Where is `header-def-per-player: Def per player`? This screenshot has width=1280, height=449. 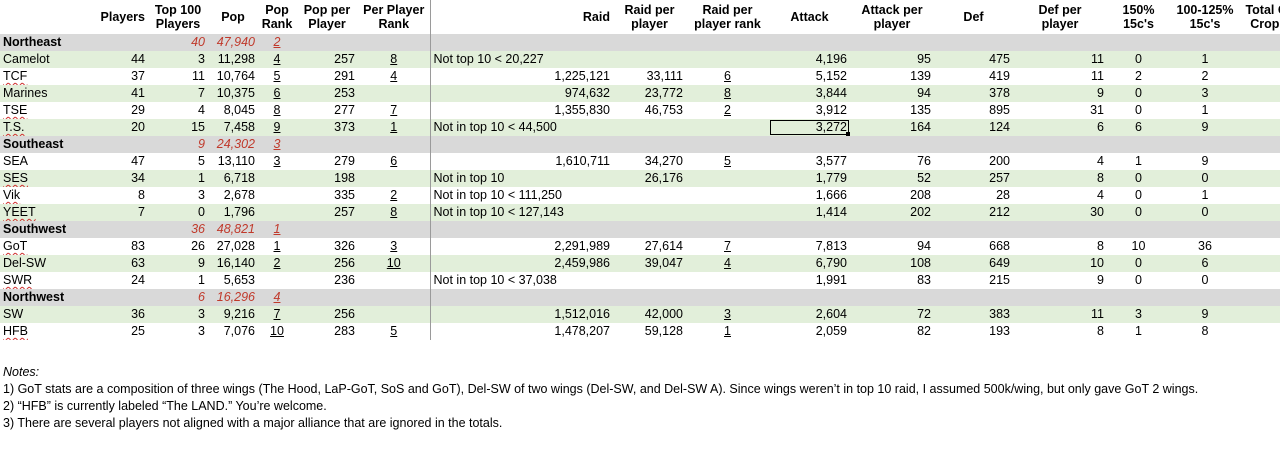
header-def-per-player: Def per player is located at coordinates (1060, 17).